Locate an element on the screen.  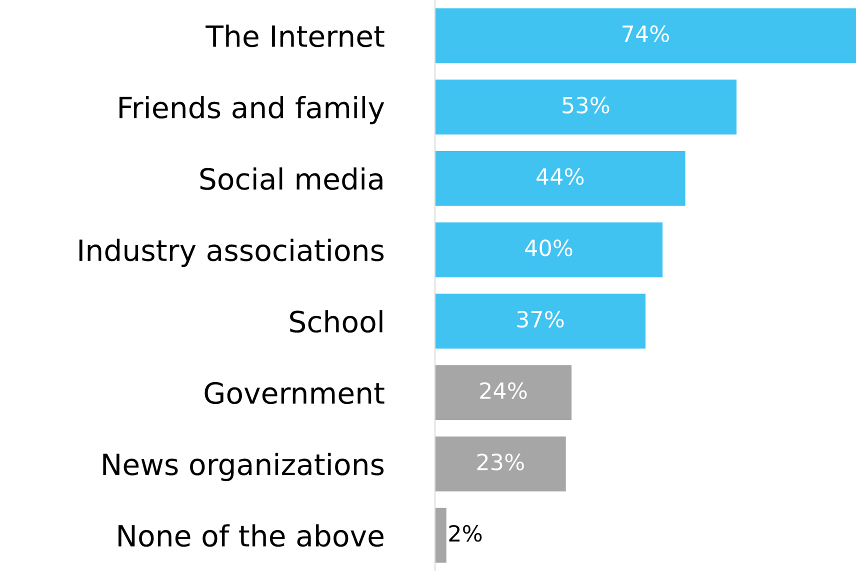
y-tick-label: None of the above is located at coordinates (251, 535).